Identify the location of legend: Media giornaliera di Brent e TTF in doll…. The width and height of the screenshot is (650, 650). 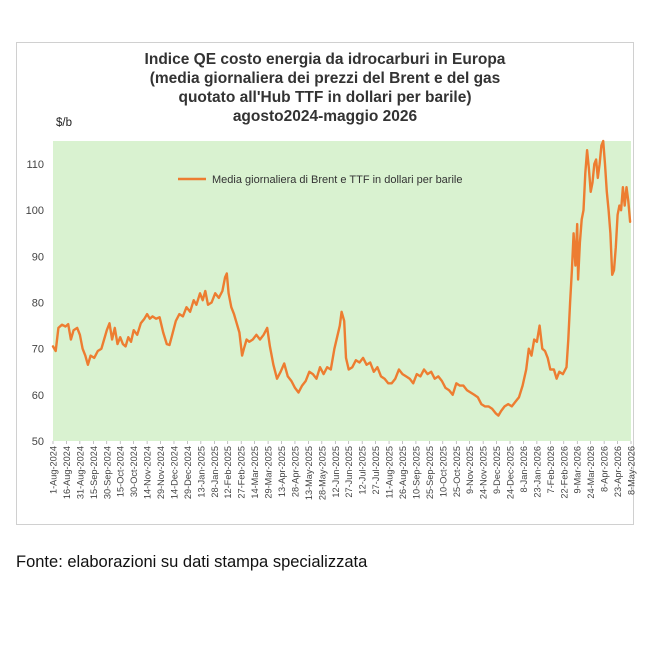
(320, 180).